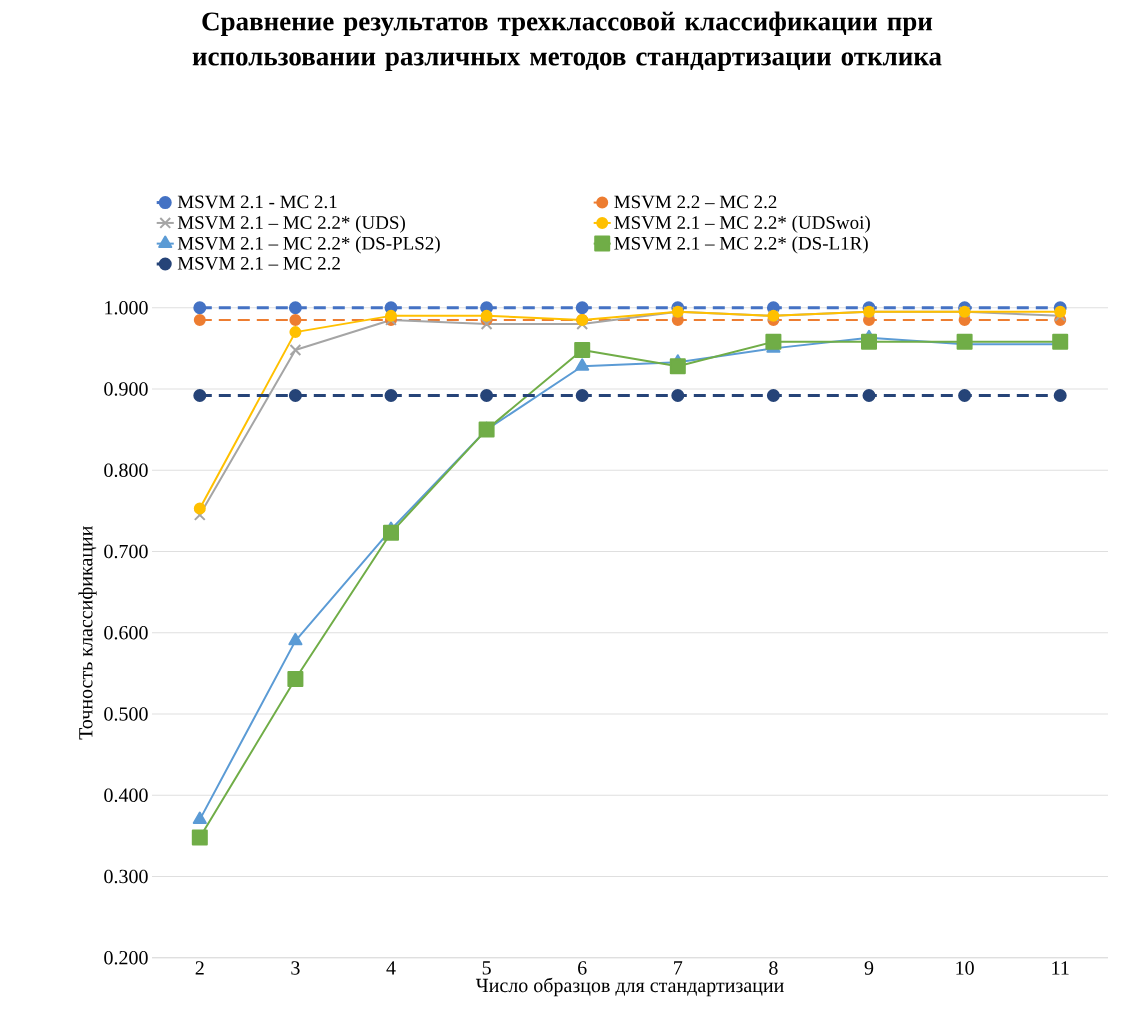  Describe the element at coordinates (695, 202) in the screenshot. I see `legend-label: MSVM 2.2 – MC 2.2` at that location.